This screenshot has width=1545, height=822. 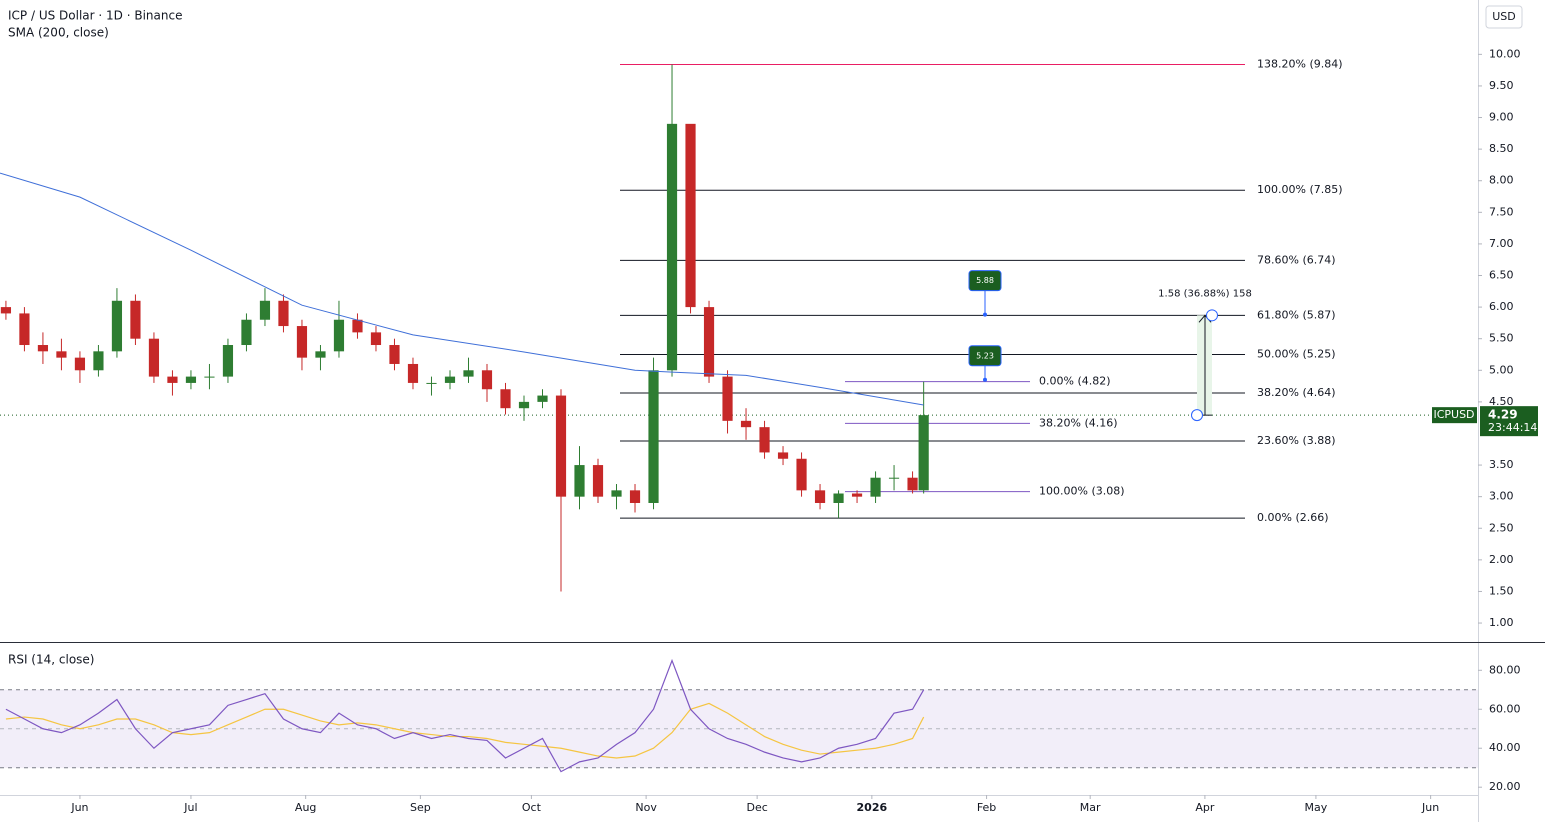 What do you see at coordinates (95, 16) in the screenshot?
I see `symbol-title: ICP / US Dollar · 1D · Binance` at bounding box center [95, 16].